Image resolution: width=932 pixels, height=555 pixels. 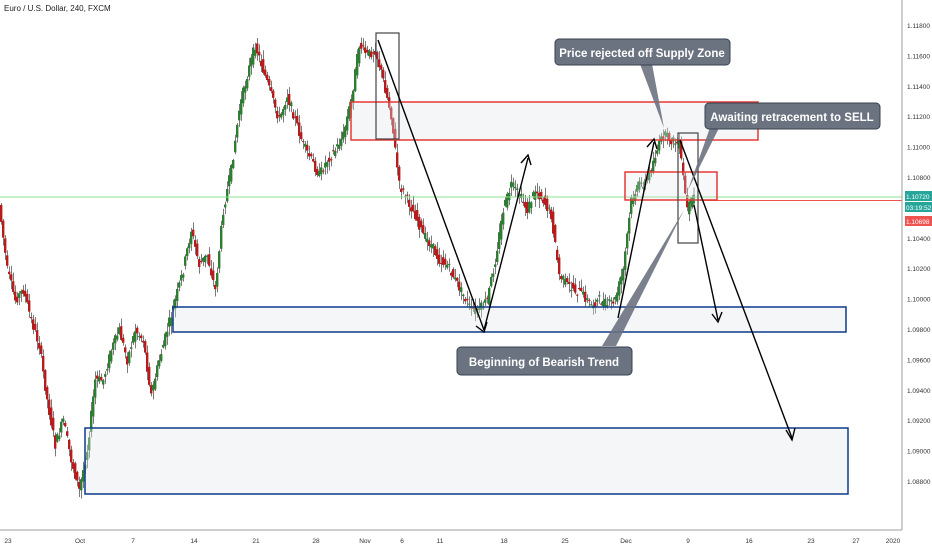 I want to click on supply-zone-callout: Price rejected off Supply Zone, so click(x=642, y=52).